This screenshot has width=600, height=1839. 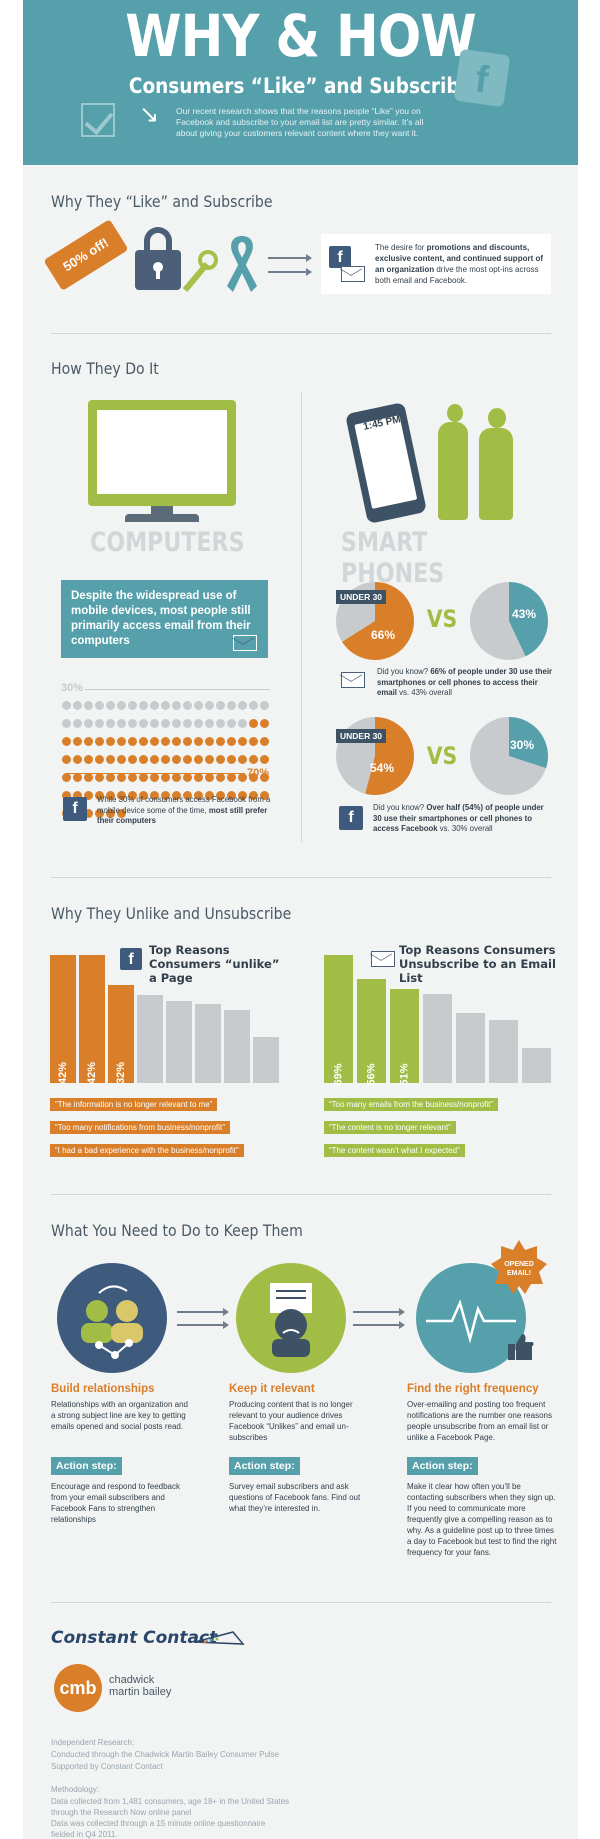 I want to click on facebook-icon: f, so click(x=340, y=257).